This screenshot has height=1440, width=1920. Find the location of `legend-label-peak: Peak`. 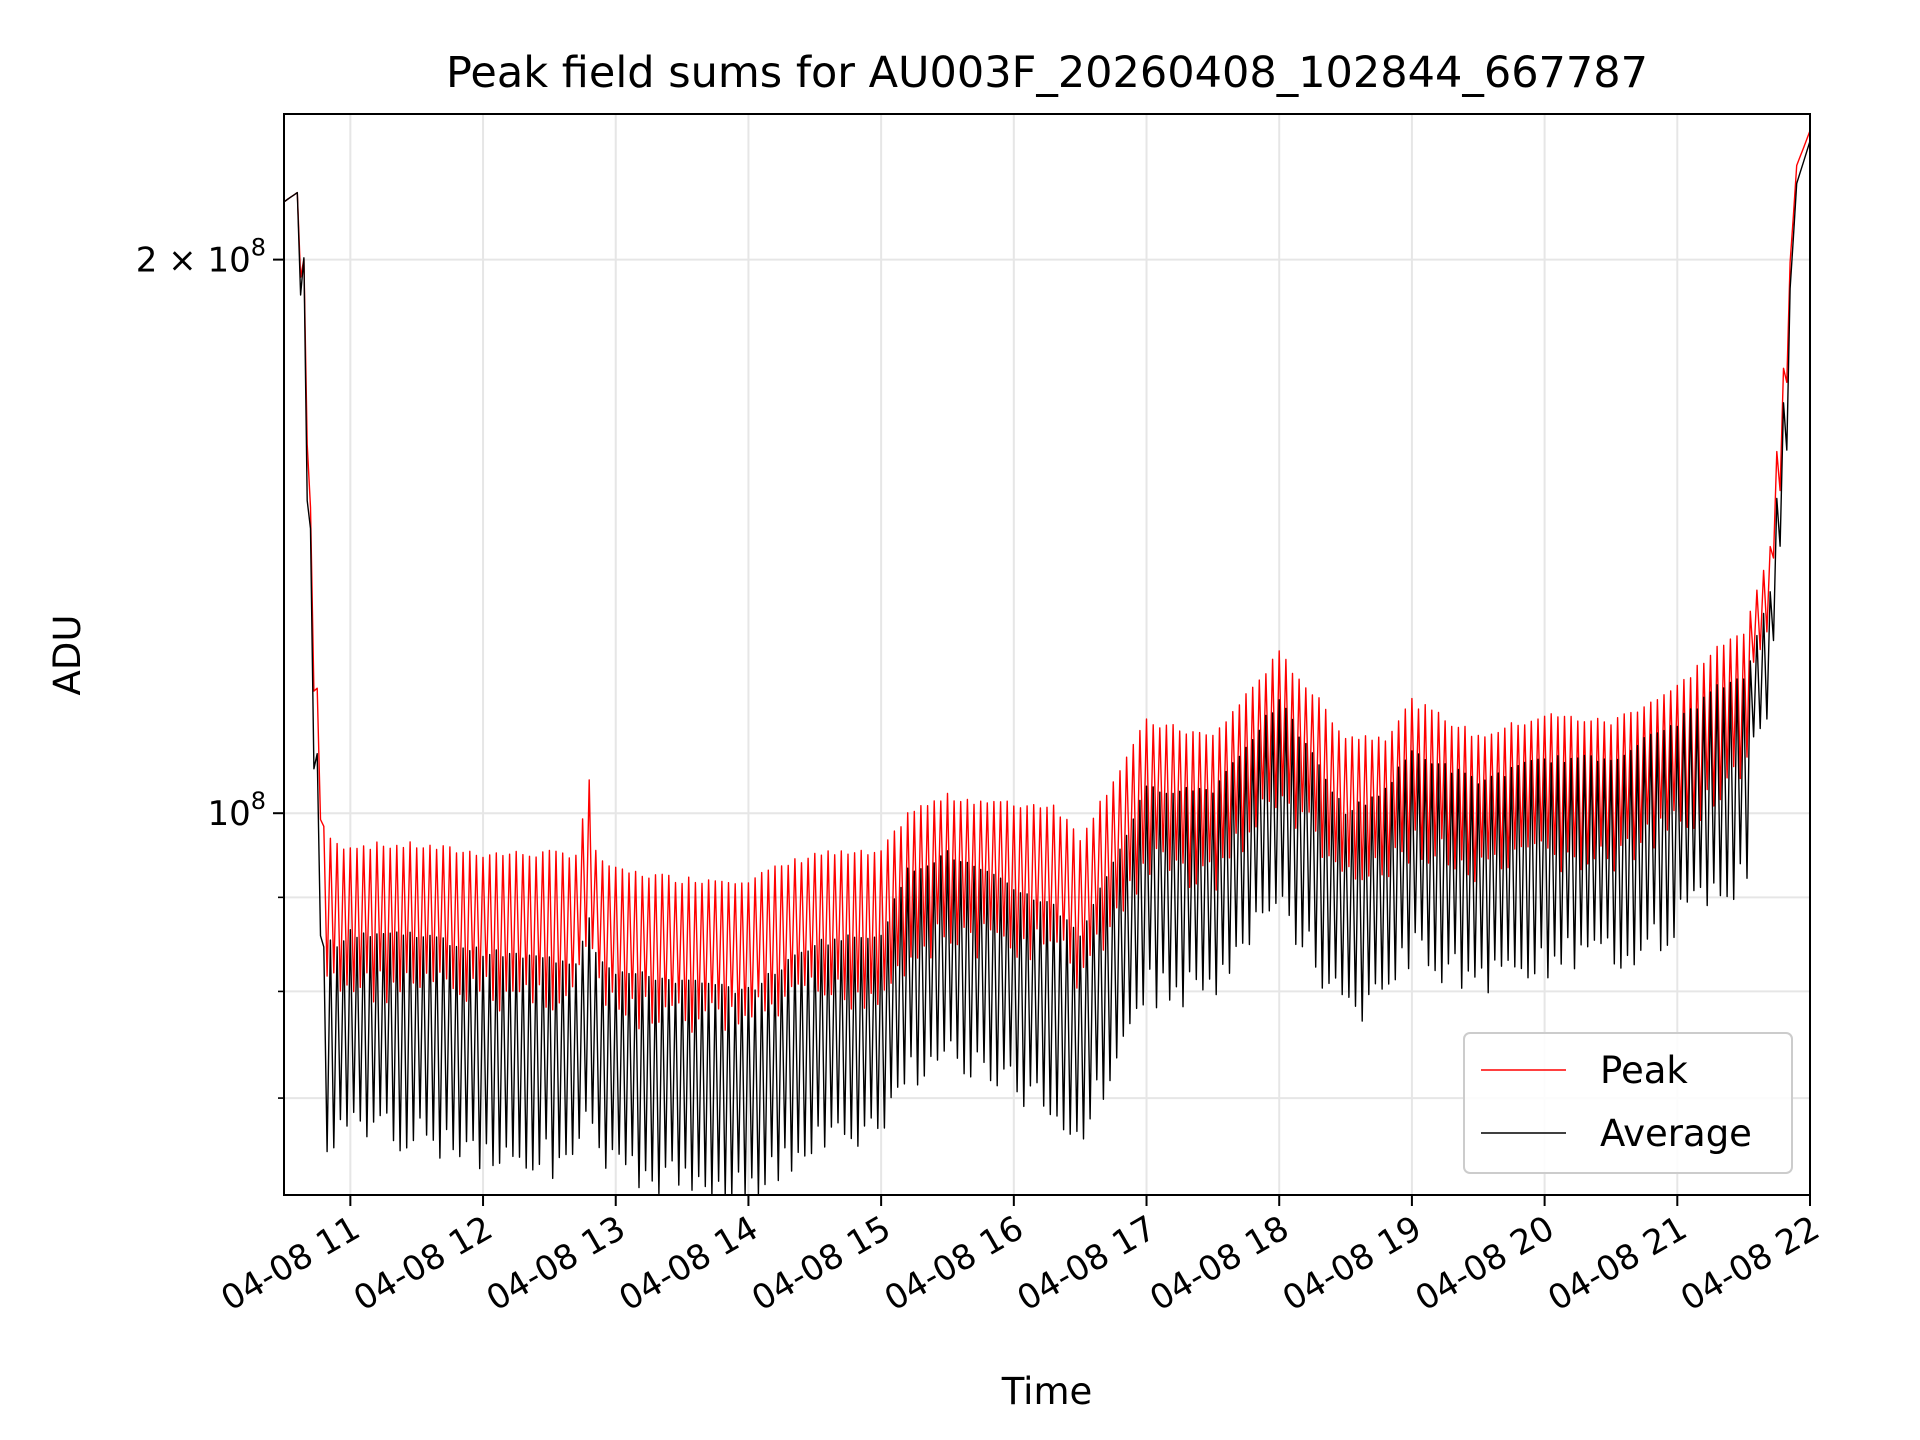

legend-label-peak: Peak is located at coordinates (1644, 1070).